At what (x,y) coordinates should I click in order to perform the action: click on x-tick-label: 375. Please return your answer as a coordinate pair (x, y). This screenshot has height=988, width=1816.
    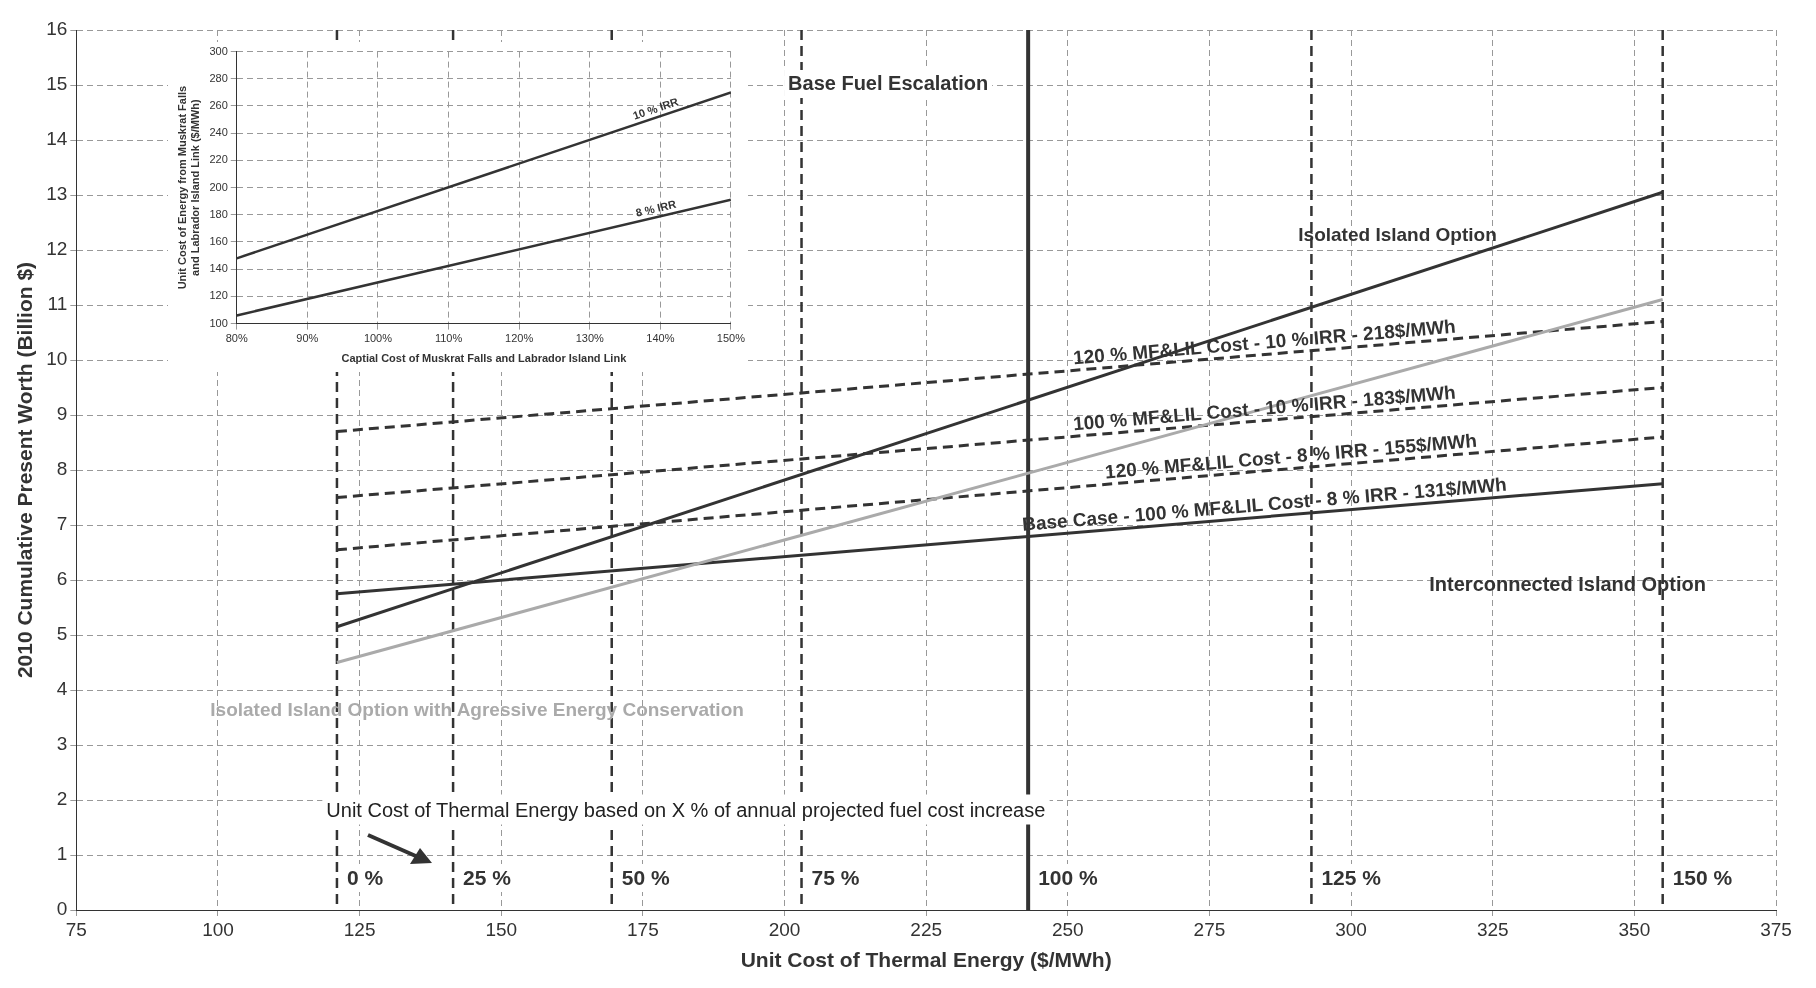
    Looking at the image, I should click on (1776, 929).